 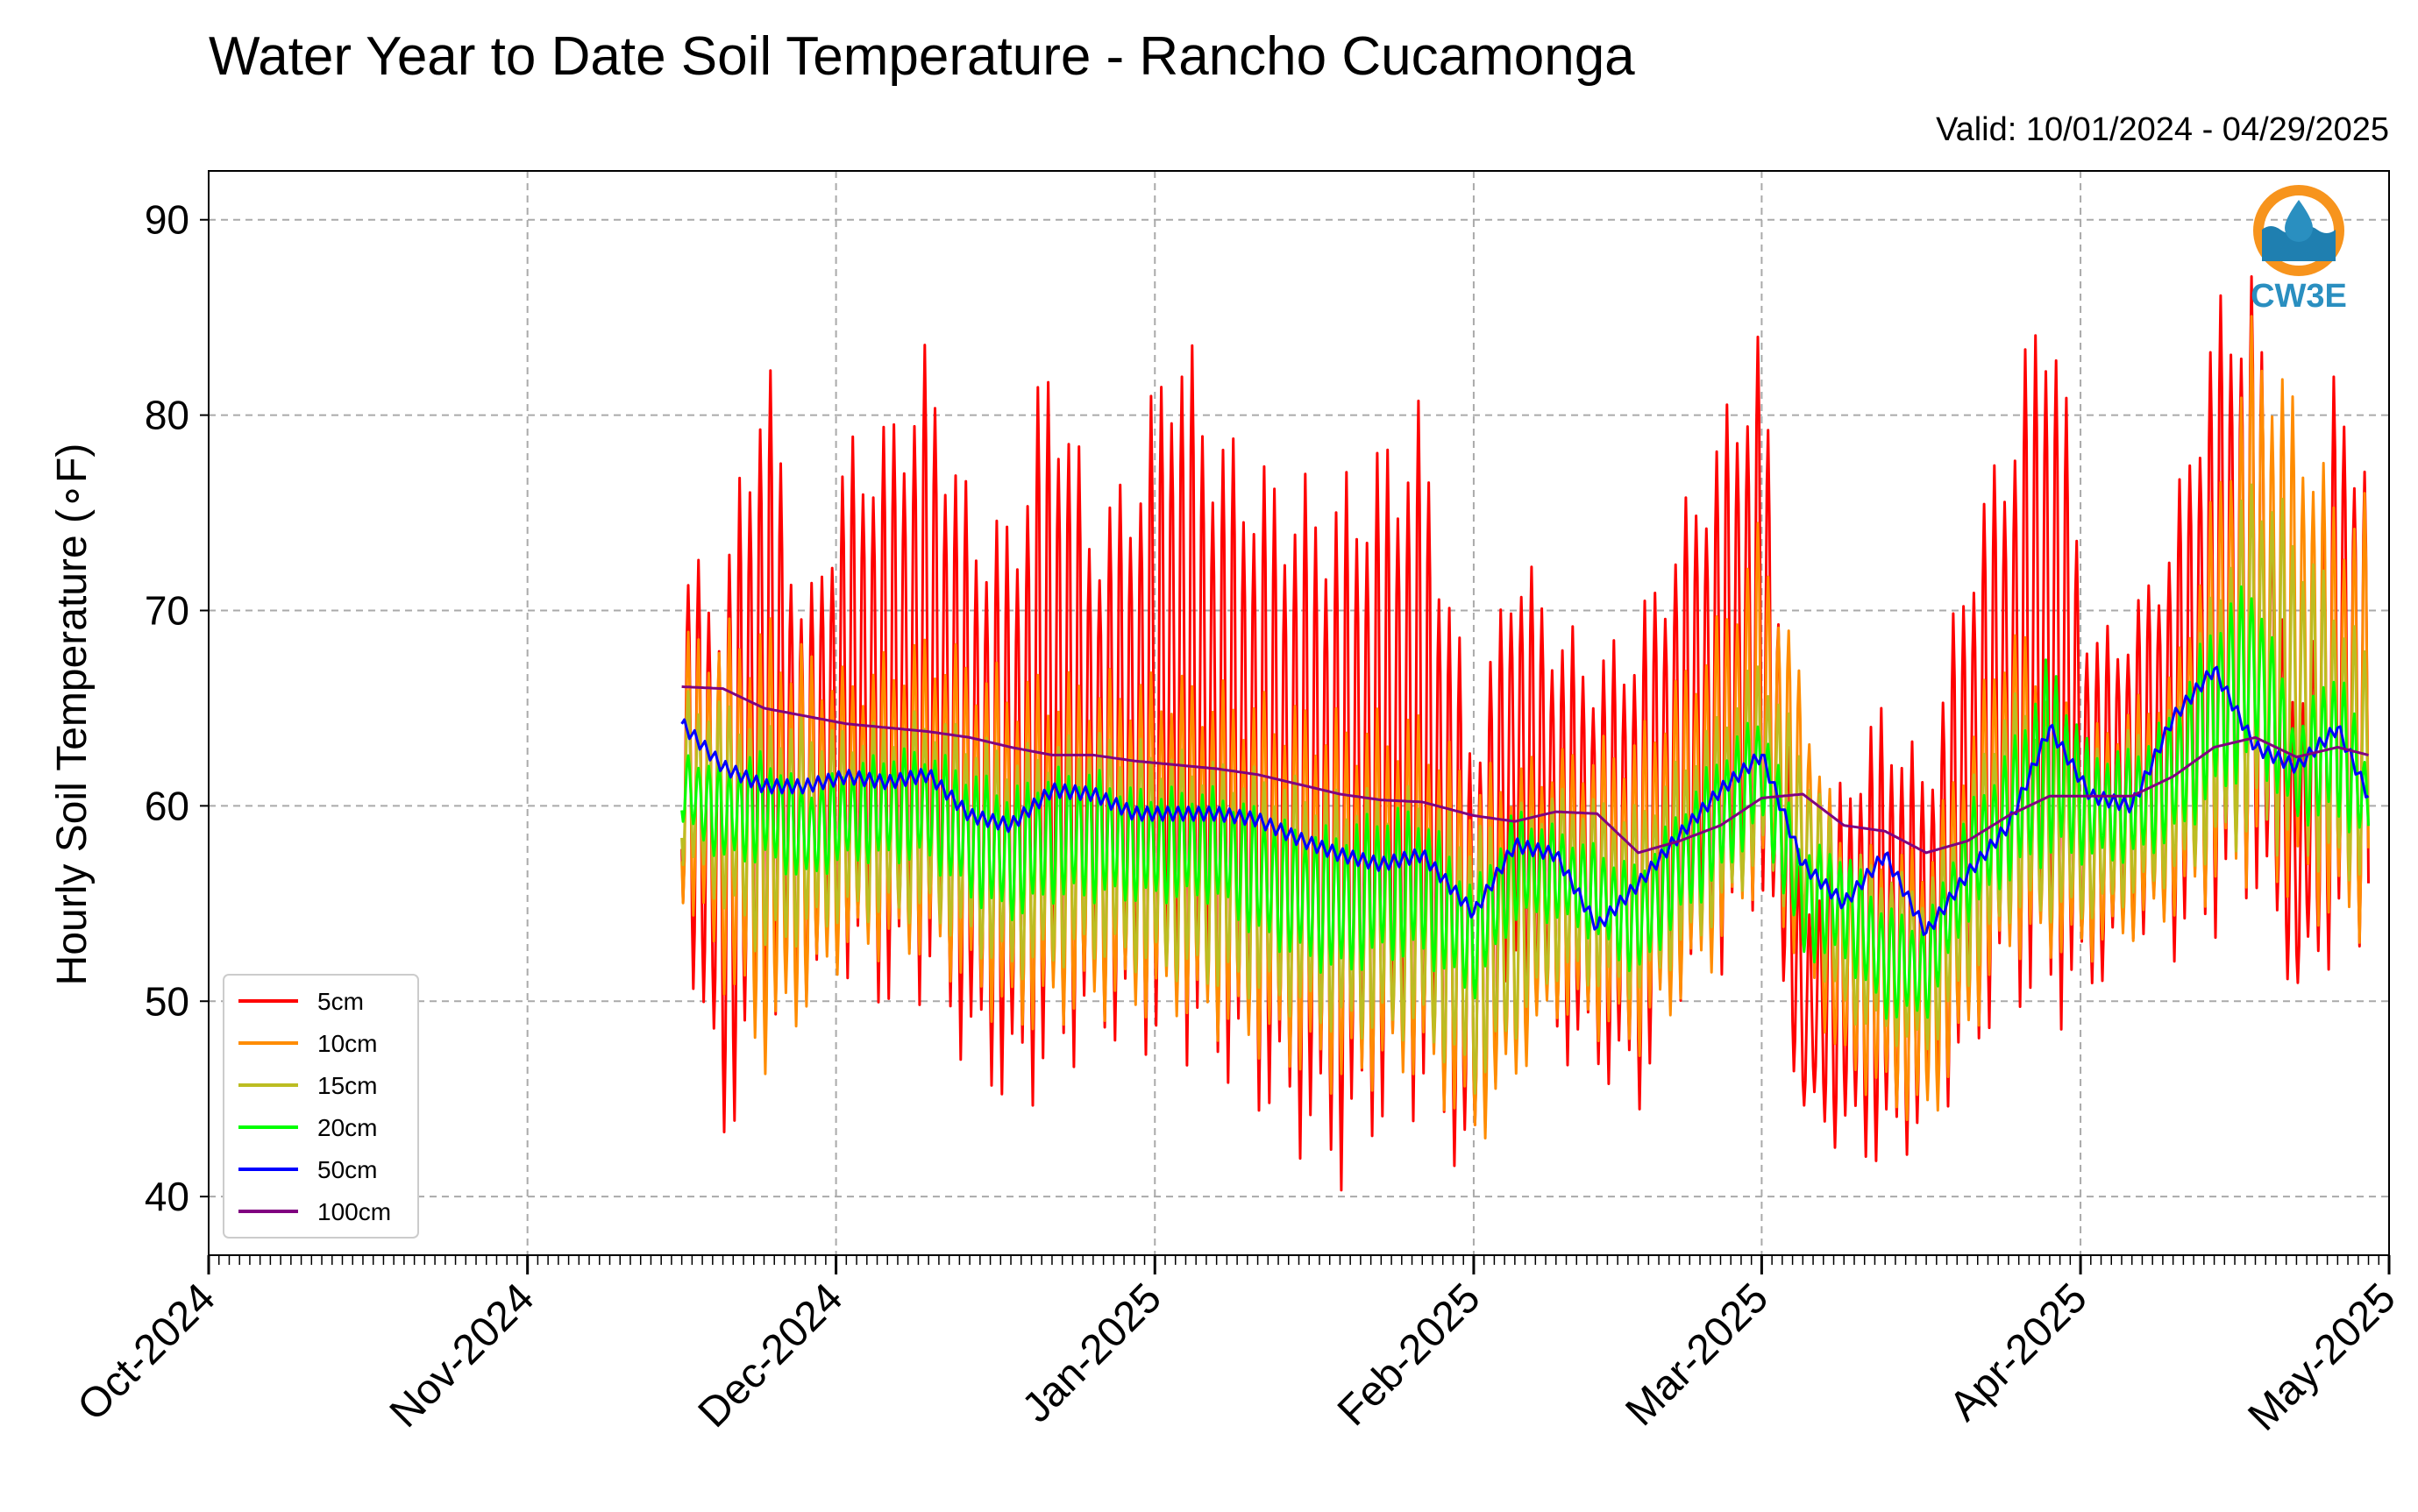 I want to click on legend-label: 50cm, so click(x=347, y=1169).